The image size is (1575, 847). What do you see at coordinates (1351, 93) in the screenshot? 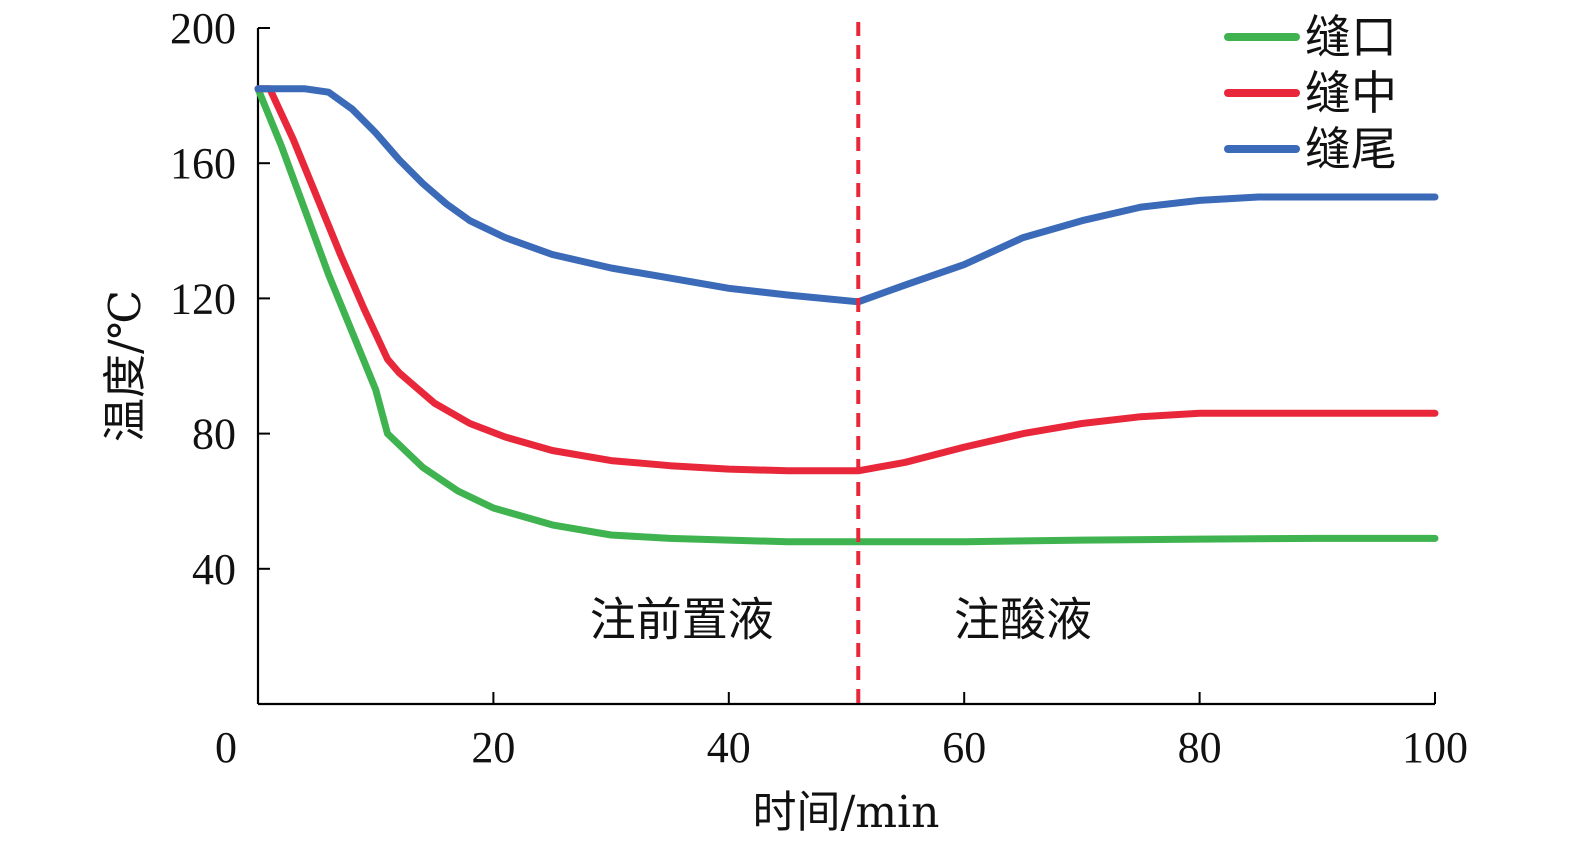
I see `legend-label: 缝中` at bounding box center [1351, 93].